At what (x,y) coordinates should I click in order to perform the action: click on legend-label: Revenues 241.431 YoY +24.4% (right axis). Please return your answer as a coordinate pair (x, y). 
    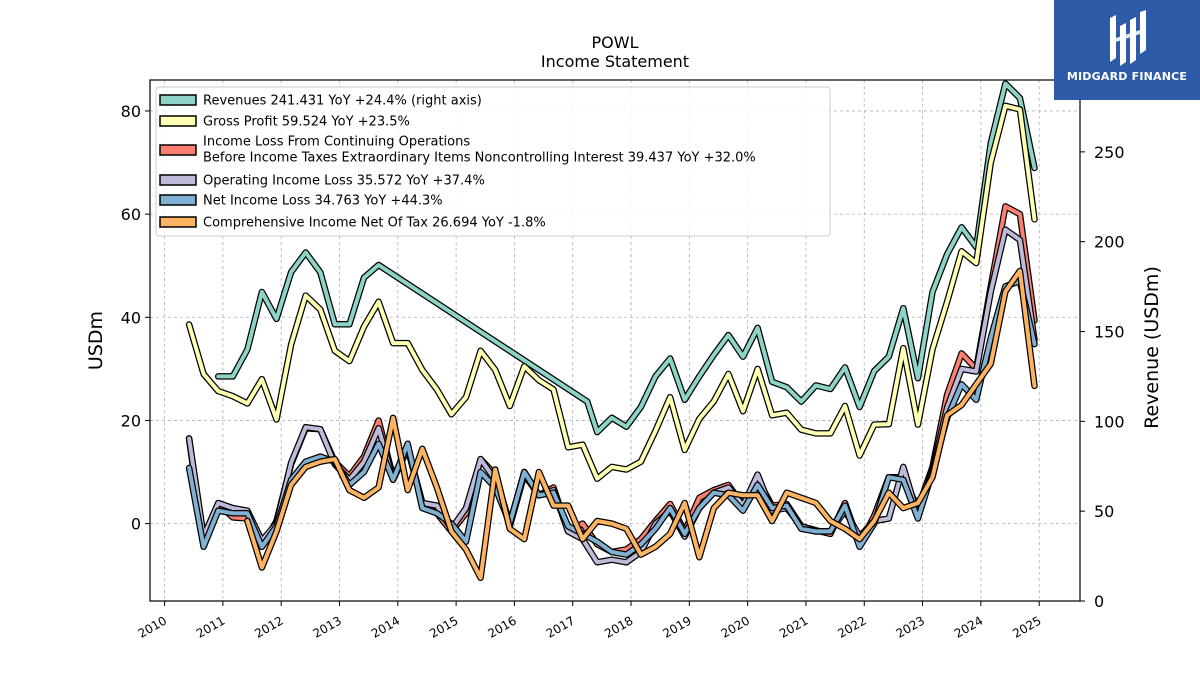
    Looking at the image, I should click on (342, 101).